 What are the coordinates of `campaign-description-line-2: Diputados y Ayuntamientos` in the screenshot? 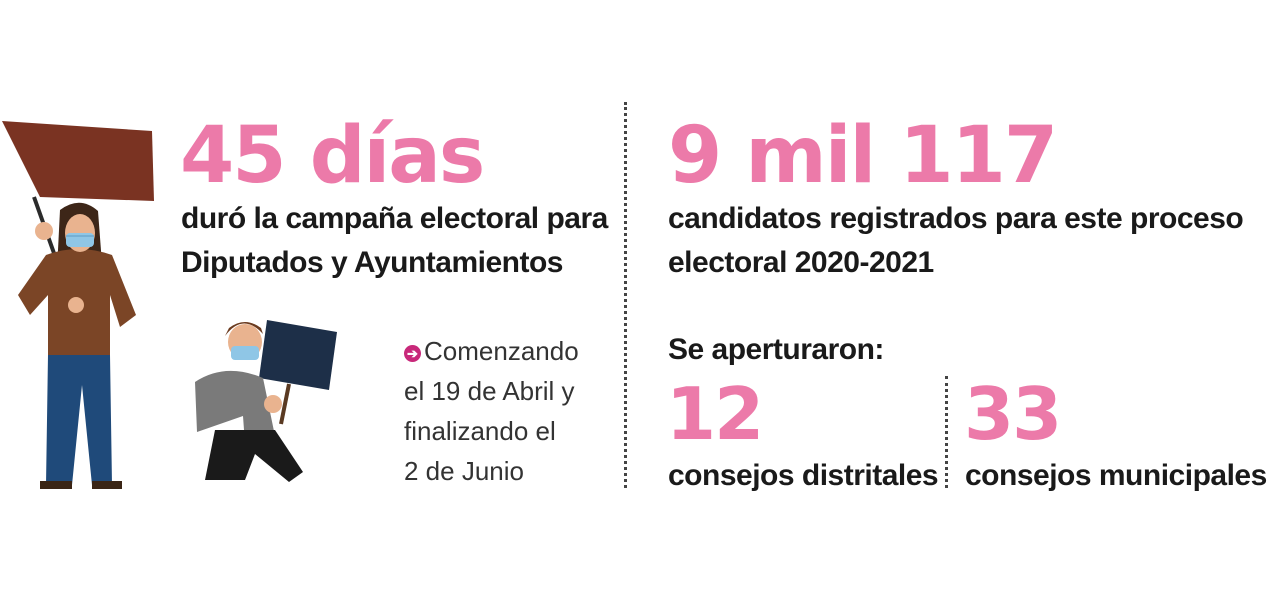 It's located at (372, 262).